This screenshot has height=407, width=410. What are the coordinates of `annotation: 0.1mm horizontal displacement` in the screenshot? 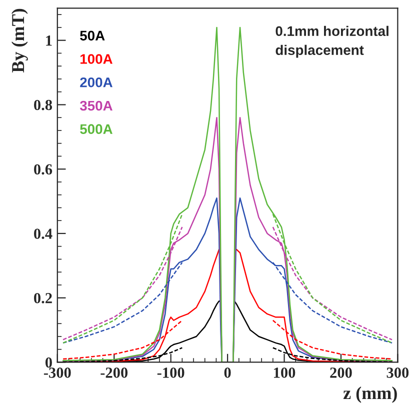 It's located at (332, 42).